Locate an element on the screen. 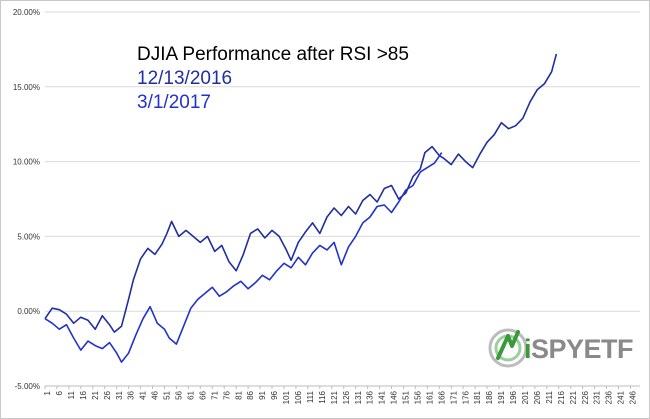 This screenshot has width=650, height=419. x-tick-label: 166 is located at coordinates (441, 397).